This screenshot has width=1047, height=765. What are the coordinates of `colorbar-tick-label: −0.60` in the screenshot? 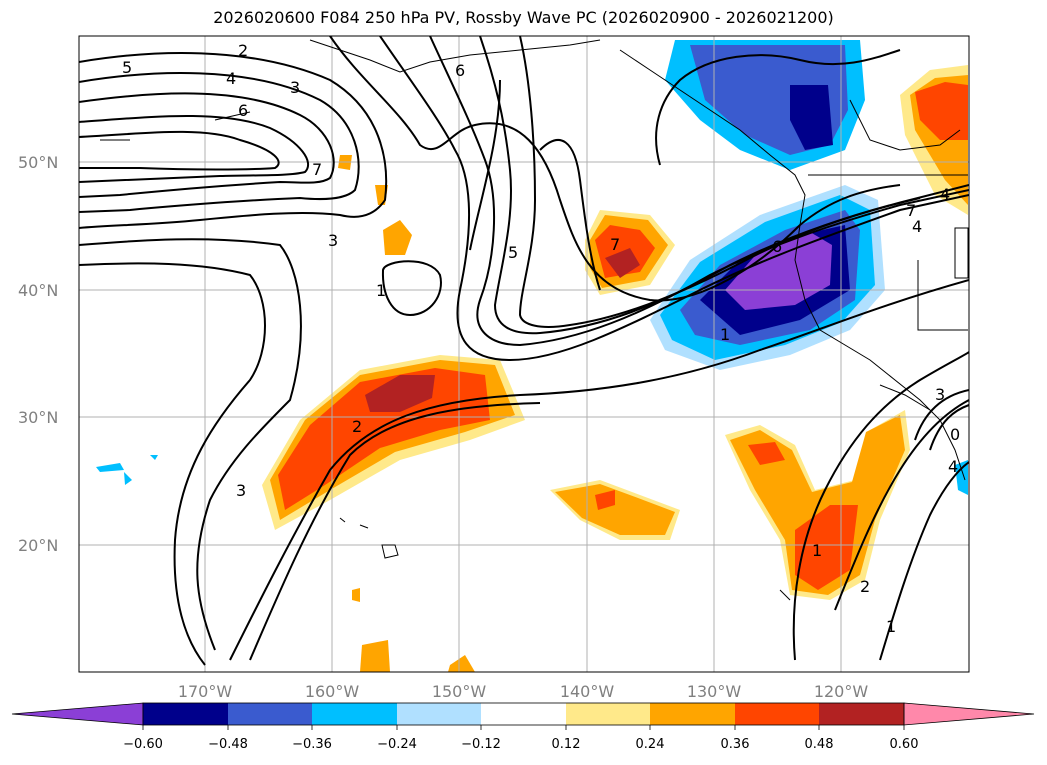 It's located at (143, 744).